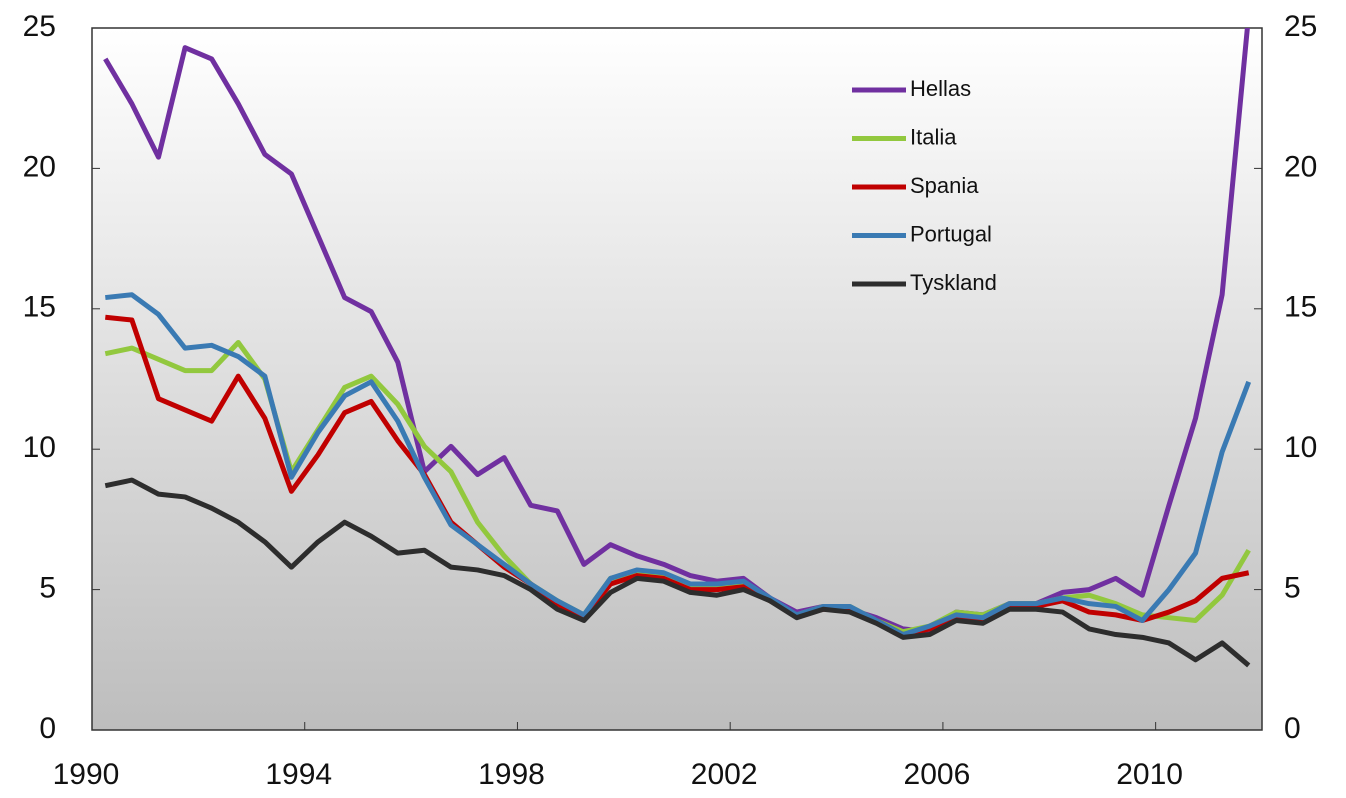 The height and width of the screenshot is (798, 1346). I want to click on x-tick-label: 2006, so click(937, 774).